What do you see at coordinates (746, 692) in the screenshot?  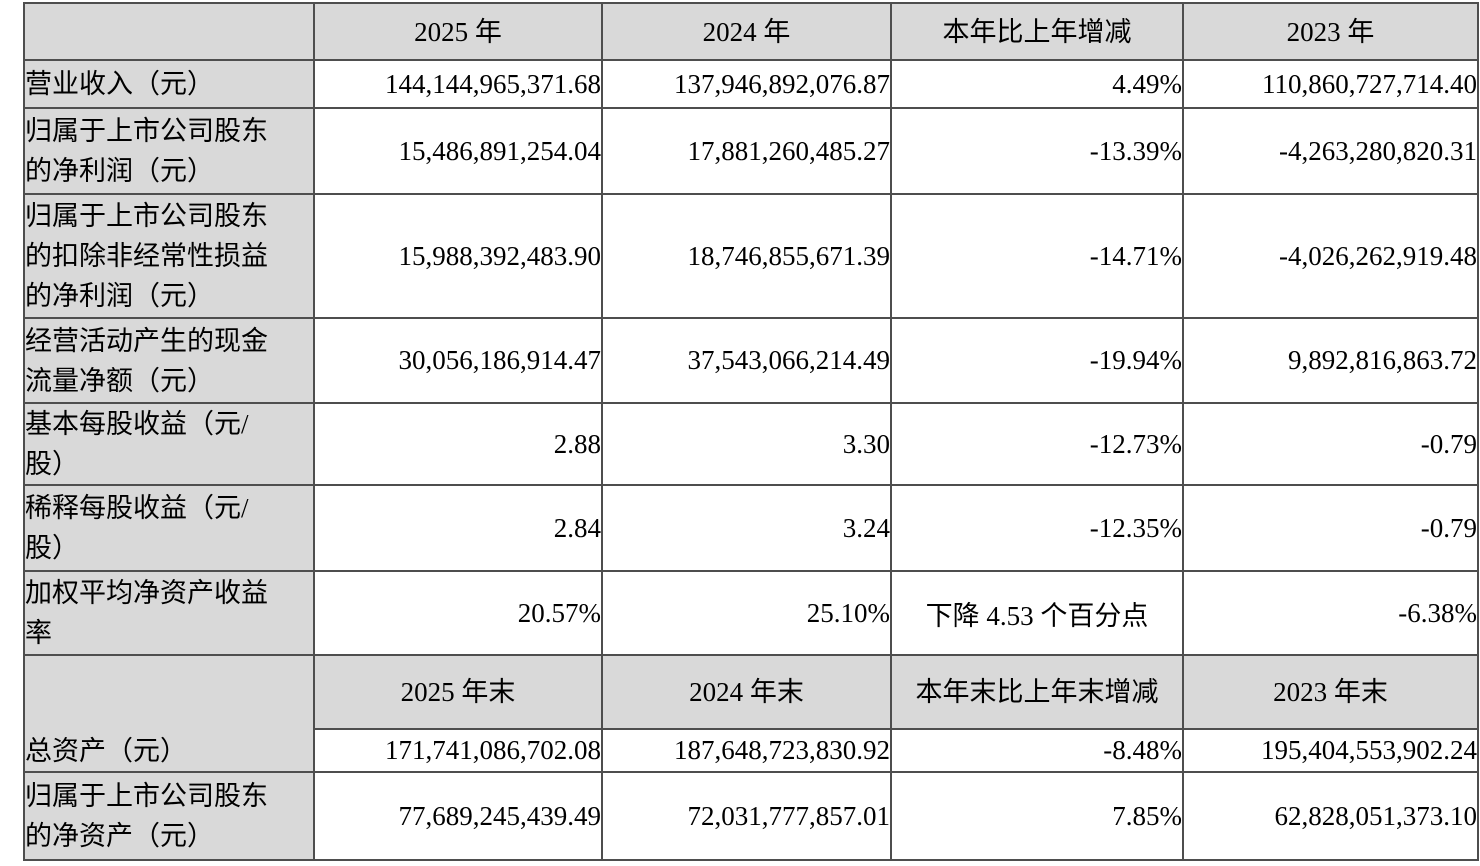 I see `header-2024-eoy: 2024 年末` at bounding box center [746, 692].